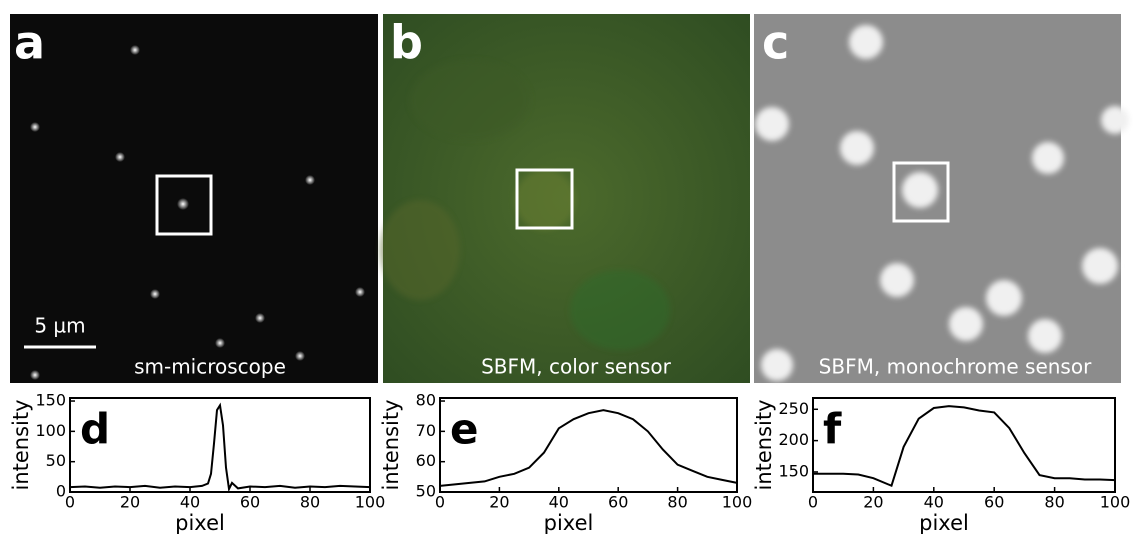  I want to click on panel-label: b, so click(406, 43).